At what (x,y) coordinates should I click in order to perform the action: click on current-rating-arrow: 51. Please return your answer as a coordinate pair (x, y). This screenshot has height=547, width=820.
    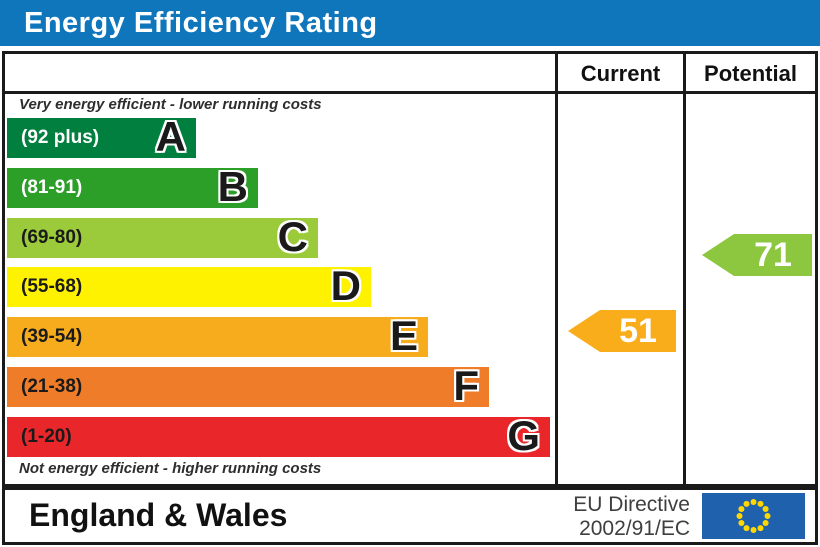
    Looking at the image, I should click on (622, 331).